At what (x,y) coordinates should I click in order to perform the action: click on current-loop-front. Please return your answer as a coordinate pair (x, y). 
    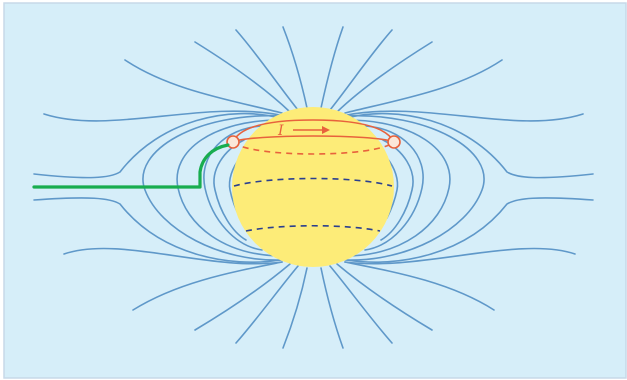
    Looking at the image, I should click on (313, 131).